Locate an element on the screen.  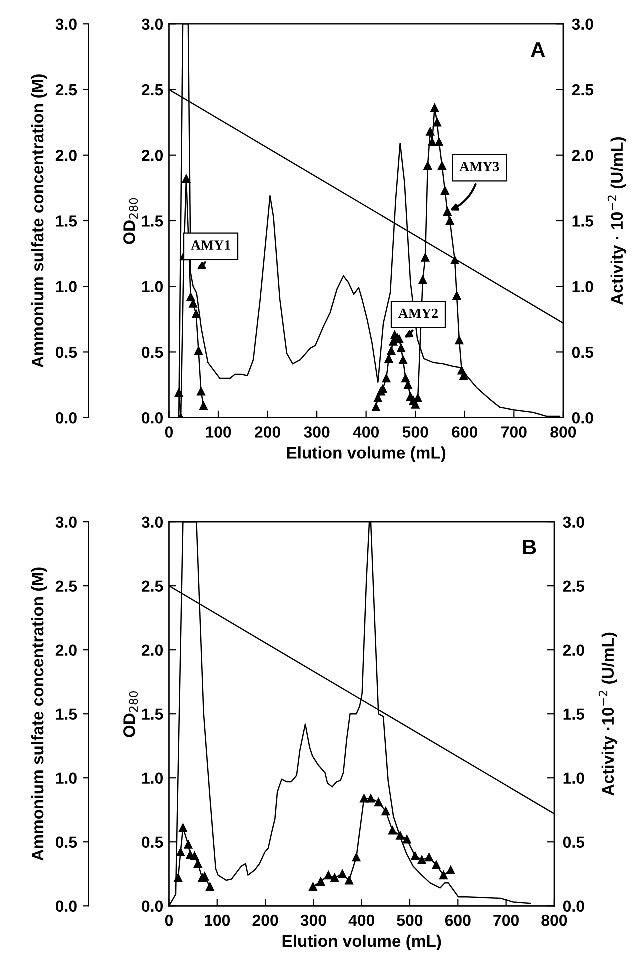
text: B is located at coordinates (529, 547).